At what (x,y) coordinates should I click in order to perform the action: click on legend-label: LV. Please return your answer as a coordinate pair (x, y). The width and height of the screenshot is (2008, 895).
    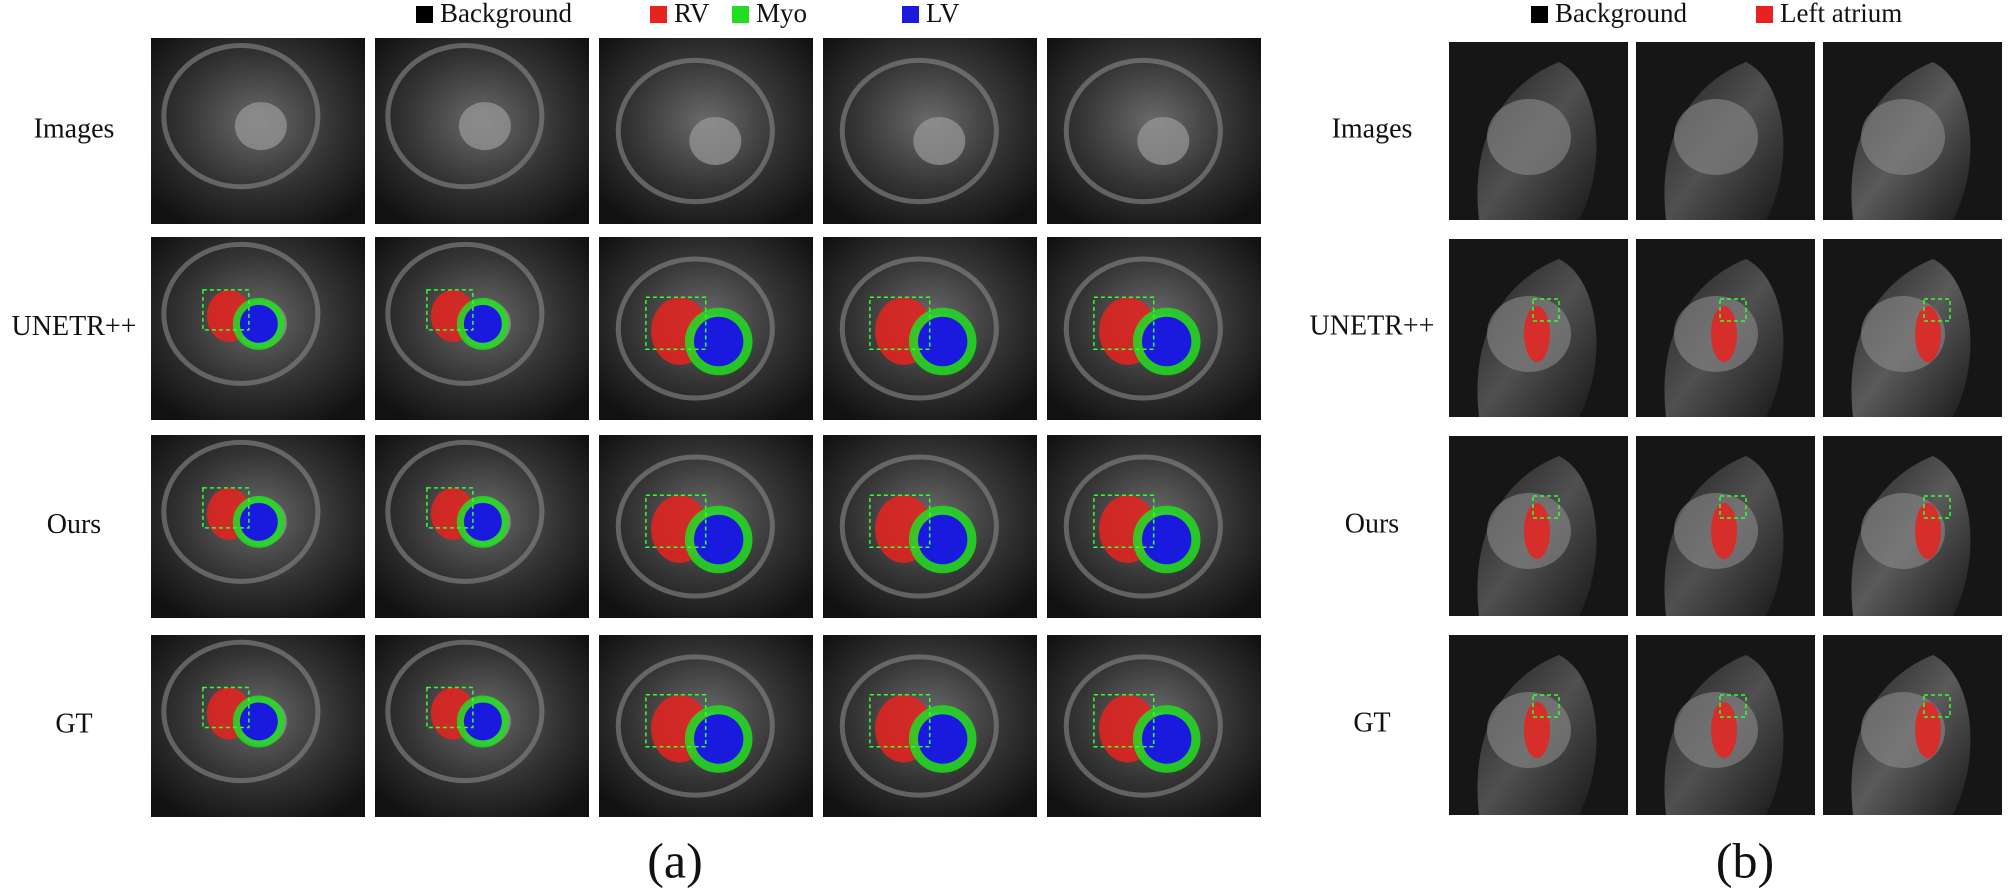
    Looking at the image, I should click on (943, 14).